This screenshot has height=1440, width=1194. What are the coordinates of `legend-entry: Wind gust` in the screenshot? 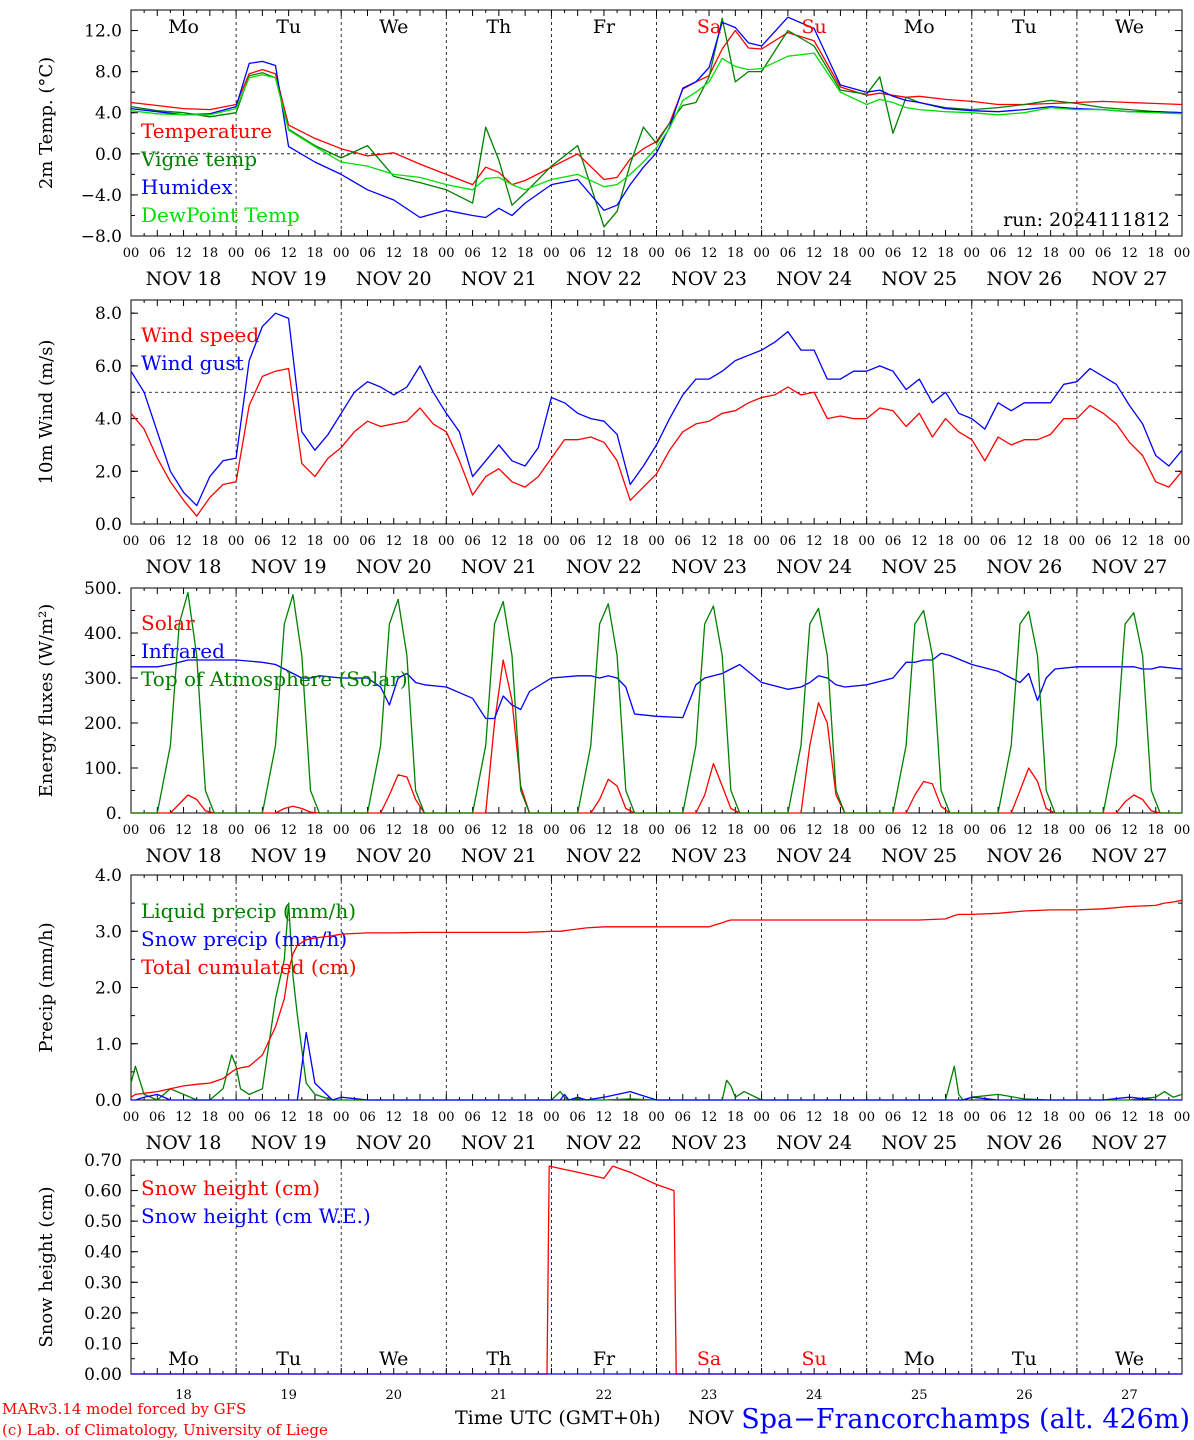 It's located at (192, 363).